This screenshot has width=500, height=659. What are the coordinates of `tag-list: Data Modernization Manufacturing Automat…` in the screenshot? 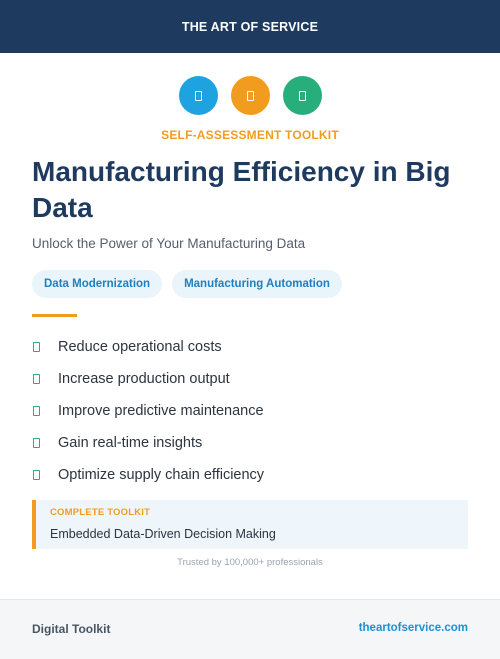 It's located at (187, 284).